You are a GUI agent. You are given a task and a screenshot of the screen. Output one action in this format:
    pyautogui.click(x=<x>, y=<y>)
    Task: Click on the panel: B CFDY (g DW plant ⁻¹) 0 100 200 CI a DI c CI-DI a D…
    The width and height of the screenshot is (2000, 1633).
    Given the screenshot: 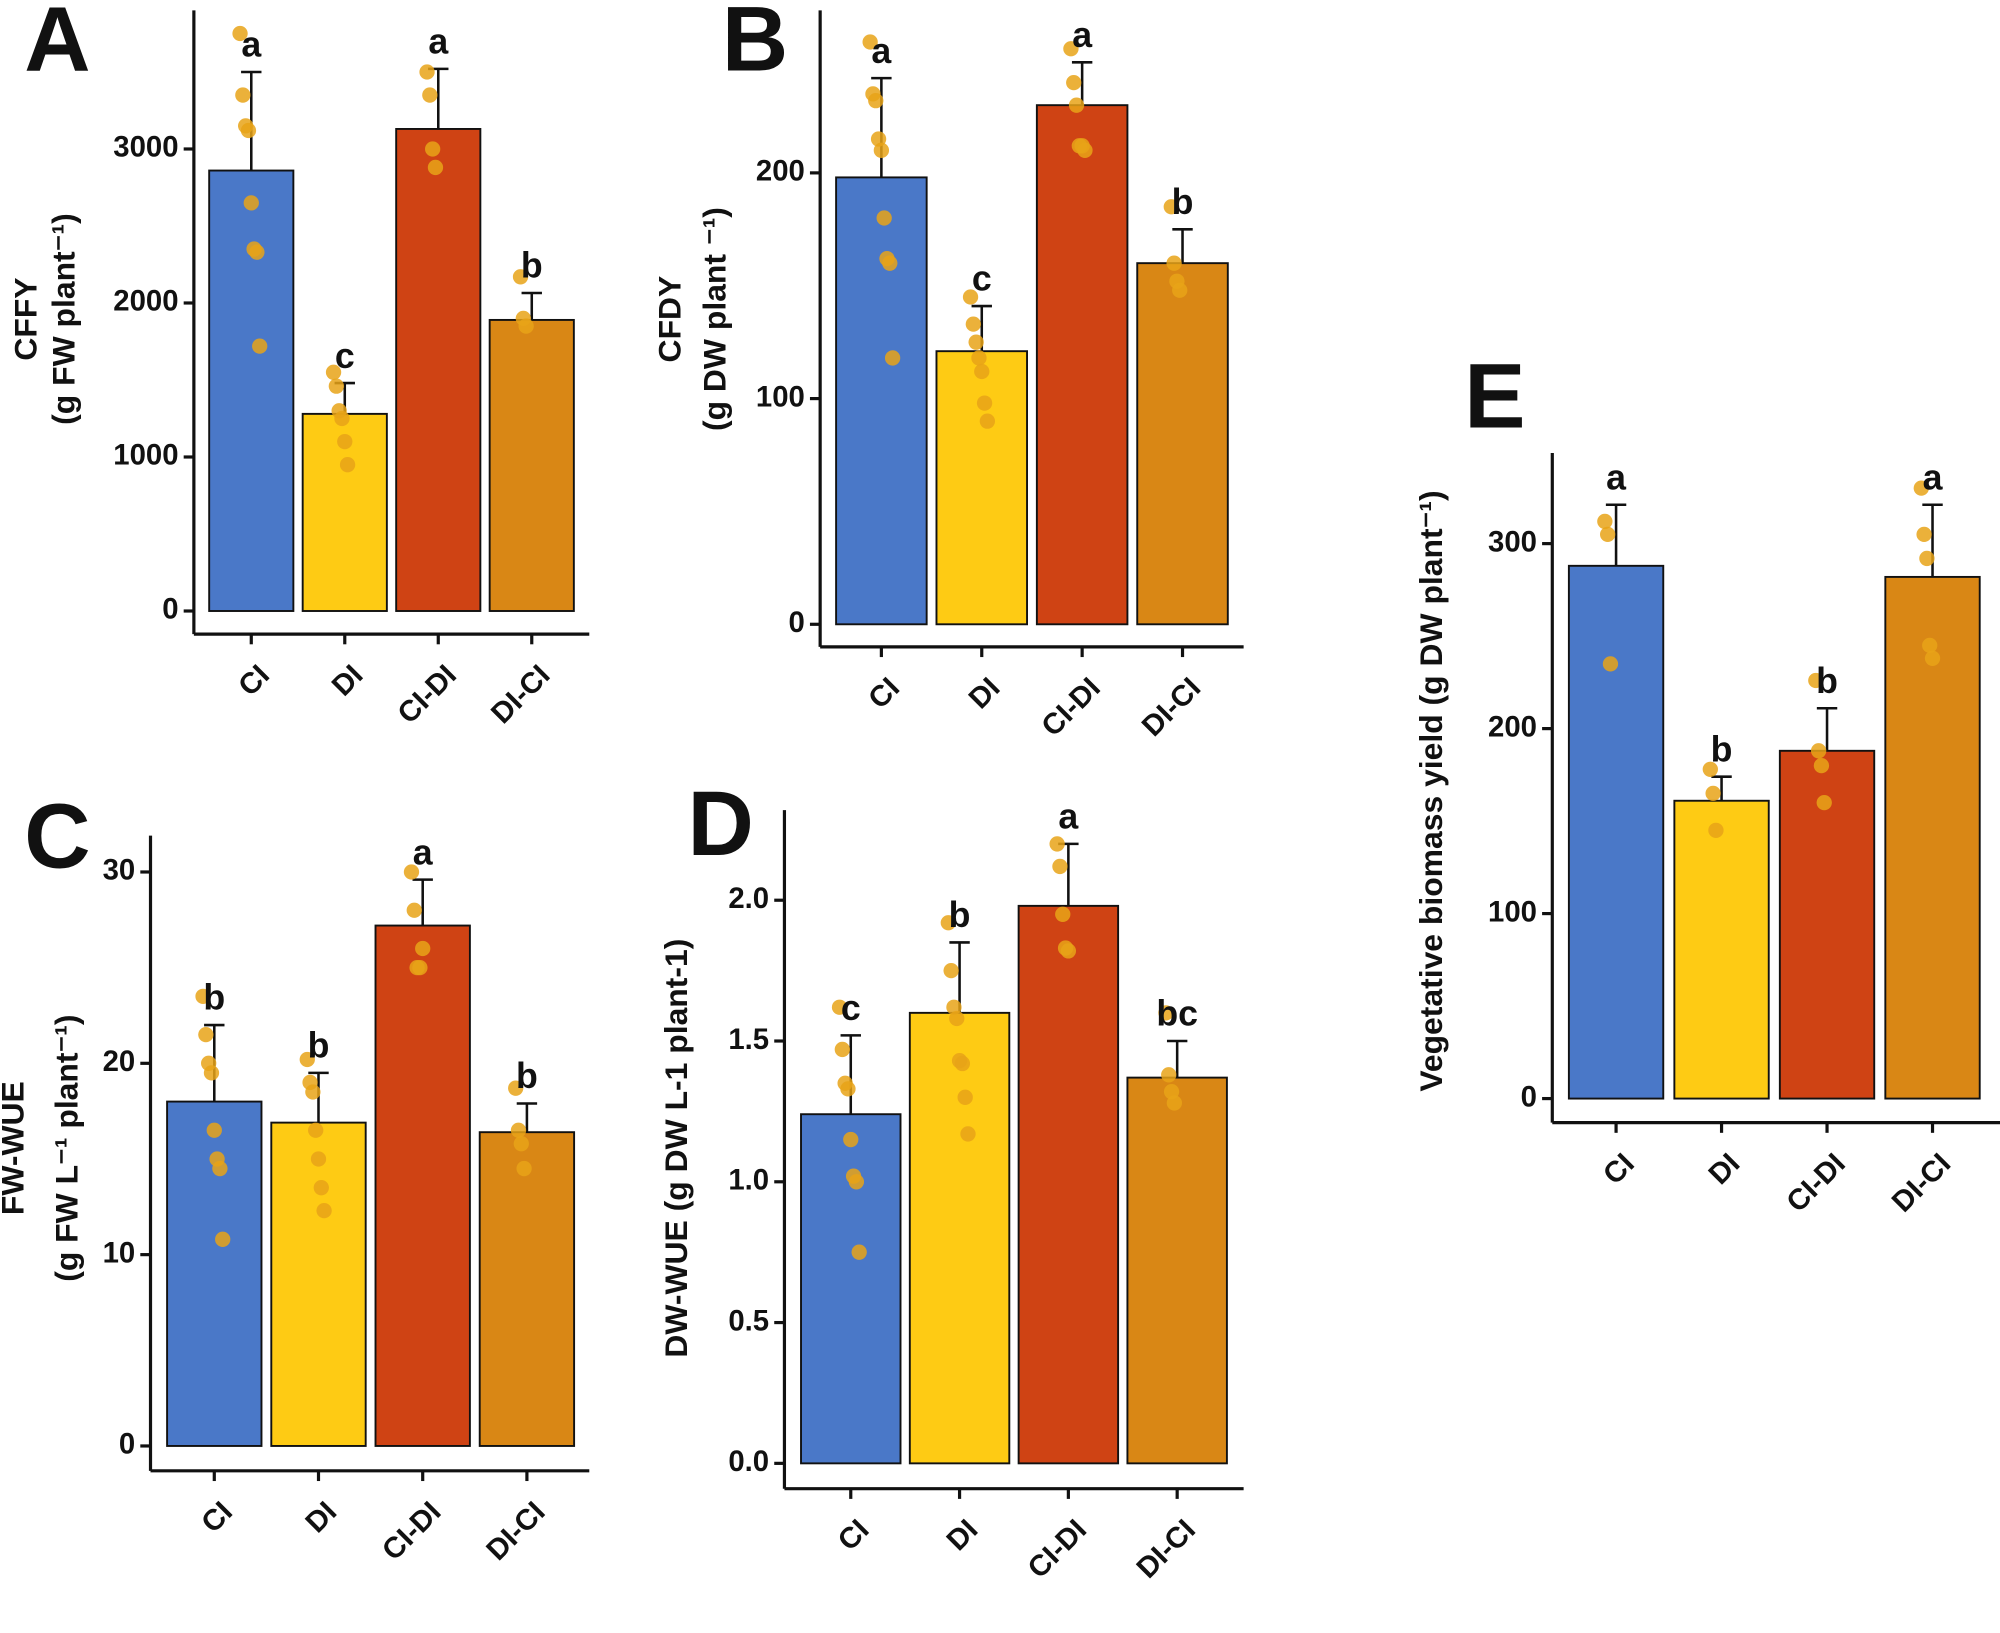 What is the action you would take?
    pyautogui.click(x=948, y=371)
    